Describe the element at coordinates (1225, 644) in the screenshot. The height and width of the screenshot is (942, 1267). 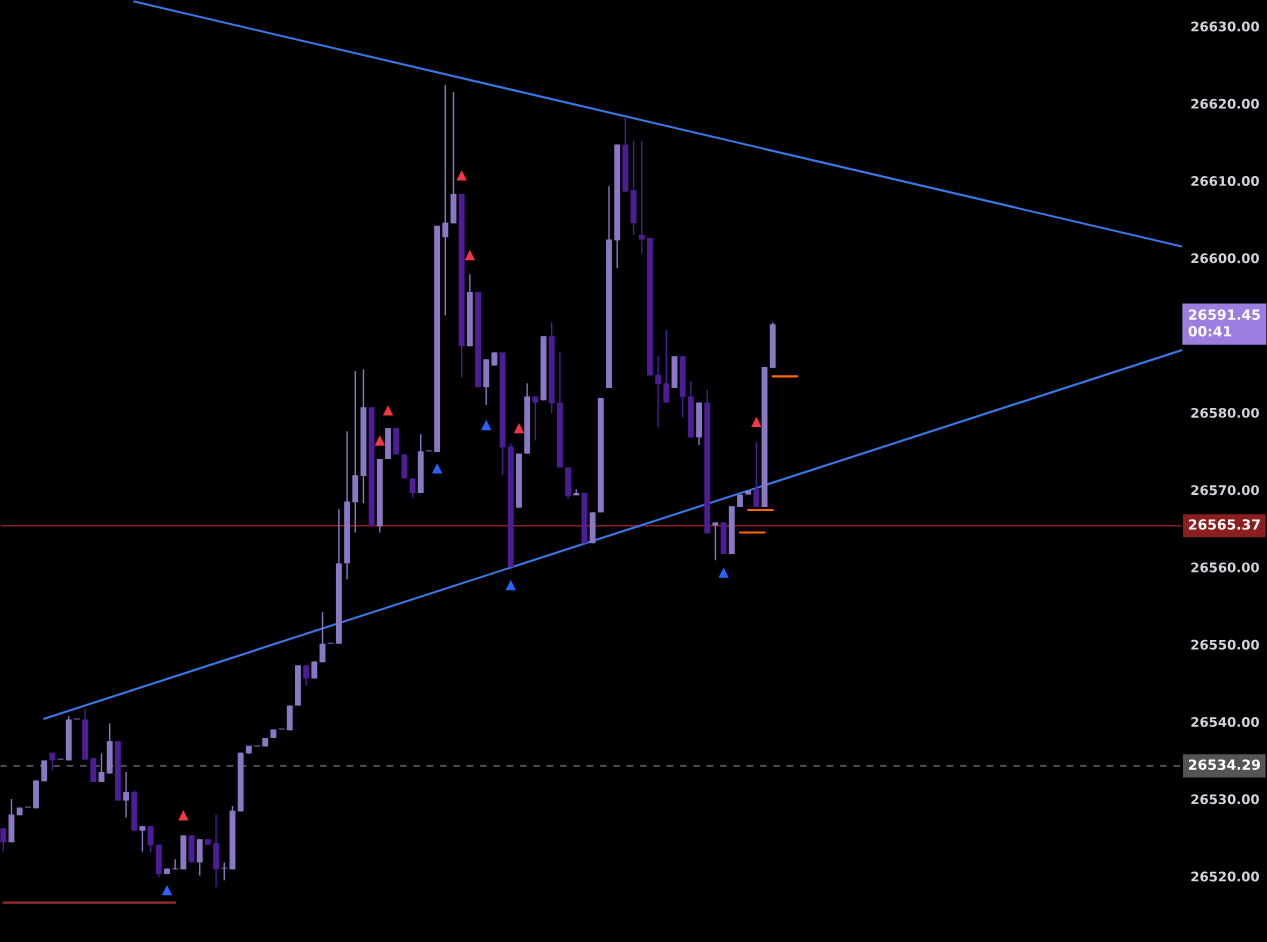
I see `y-tick-label: 26550.00` at that location.